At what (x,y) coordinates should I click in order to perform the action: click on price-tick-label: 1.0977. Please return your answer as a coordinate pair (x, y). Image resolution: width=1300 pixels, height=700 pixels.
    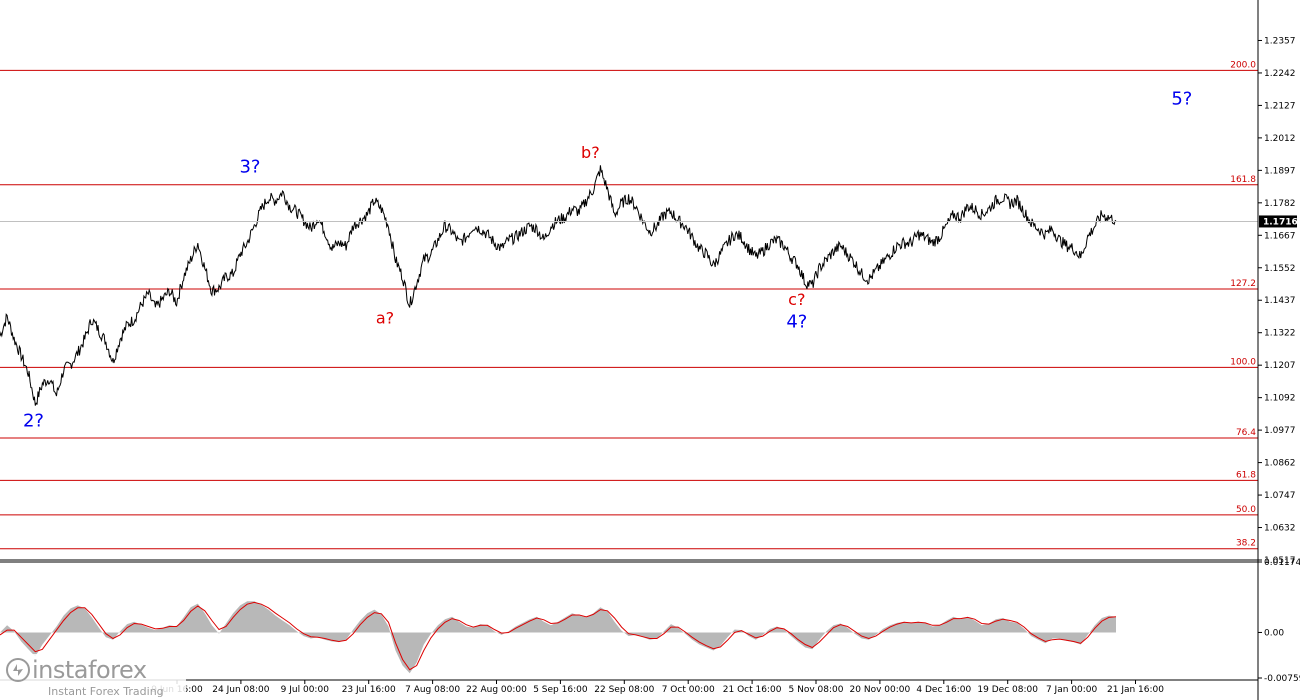
    Looking at the image, I should click on (1280, 431).